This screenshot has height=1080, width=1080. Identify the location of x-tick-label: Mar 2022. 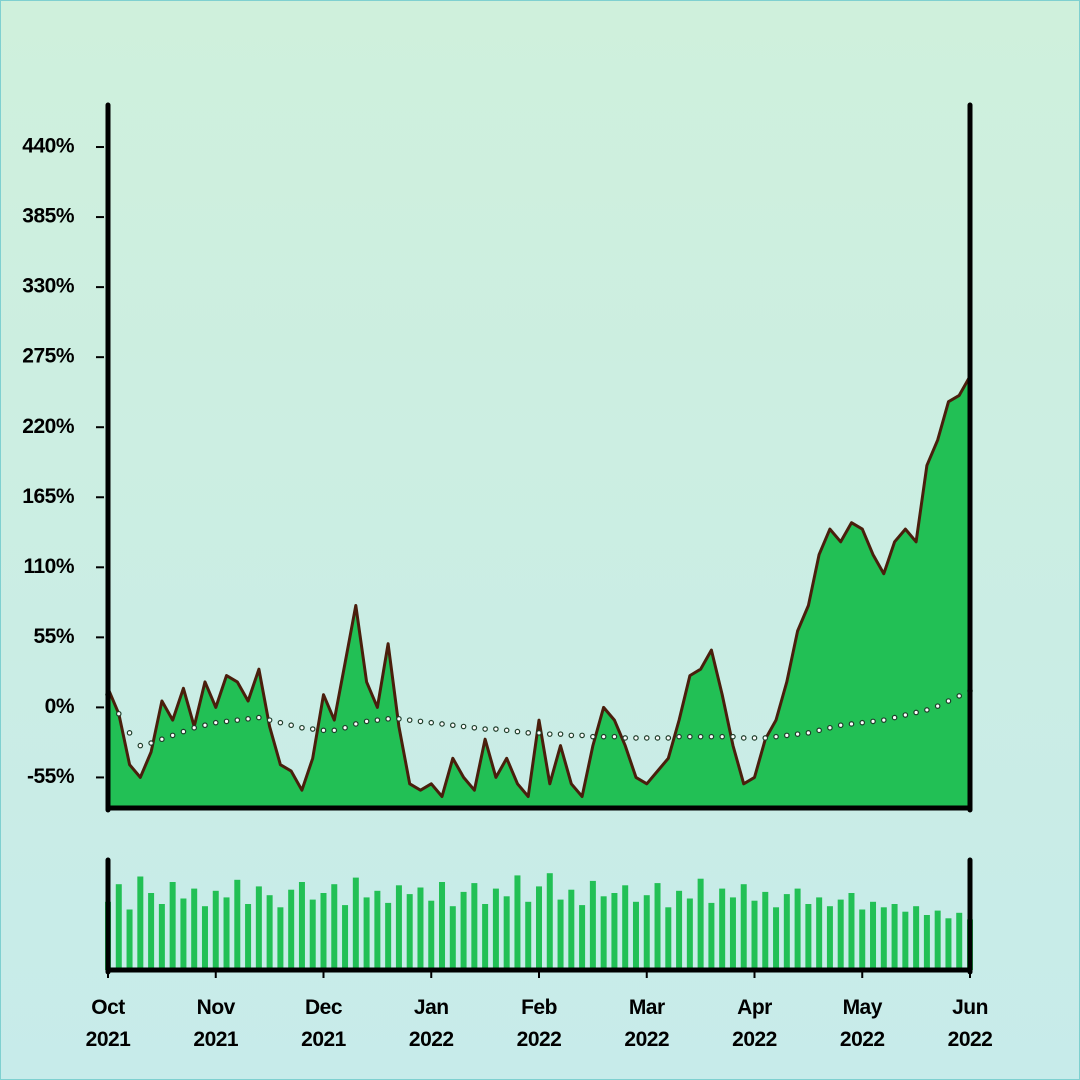
(646, 1023).